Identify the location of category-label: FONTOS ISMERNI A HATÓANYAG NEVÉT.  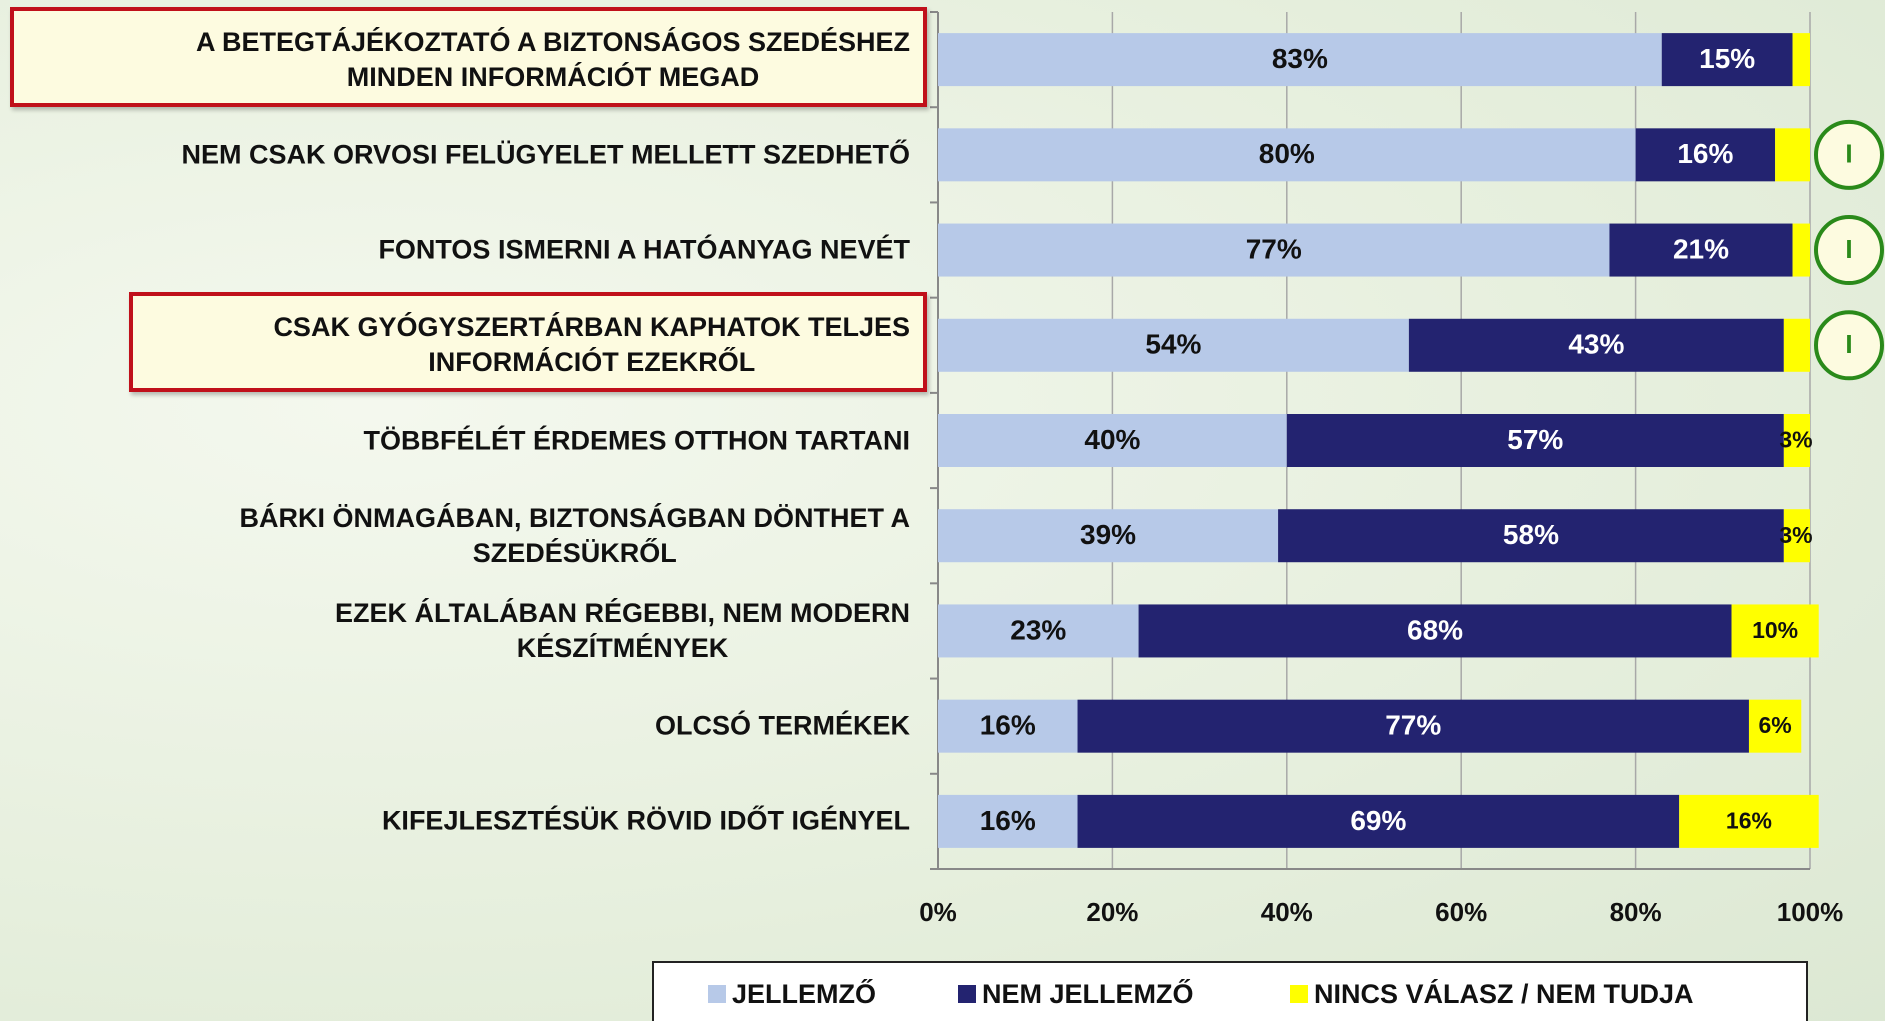
(644, 249).